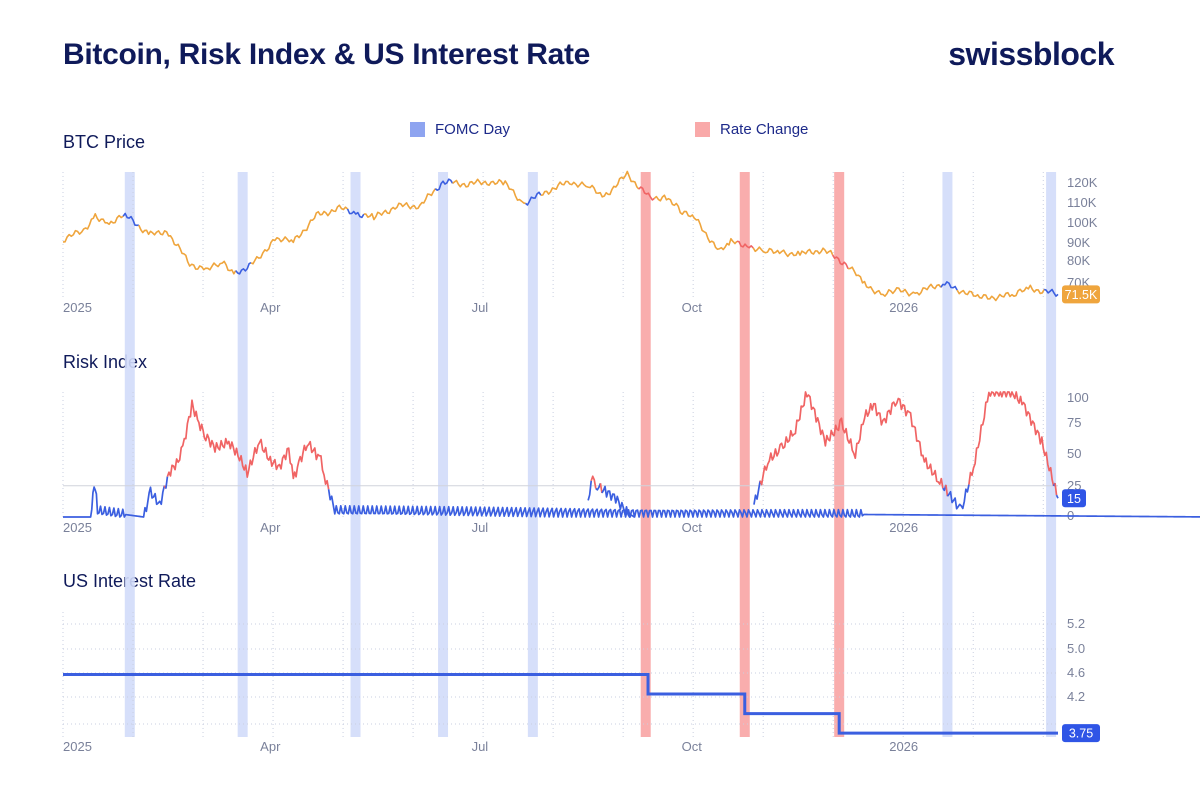 Image resolution: width=1200 pixels, height=795 pixels. Describe the element at coordinates (560, 704) in the screenshot. I see `interest-rate-line` at that location.